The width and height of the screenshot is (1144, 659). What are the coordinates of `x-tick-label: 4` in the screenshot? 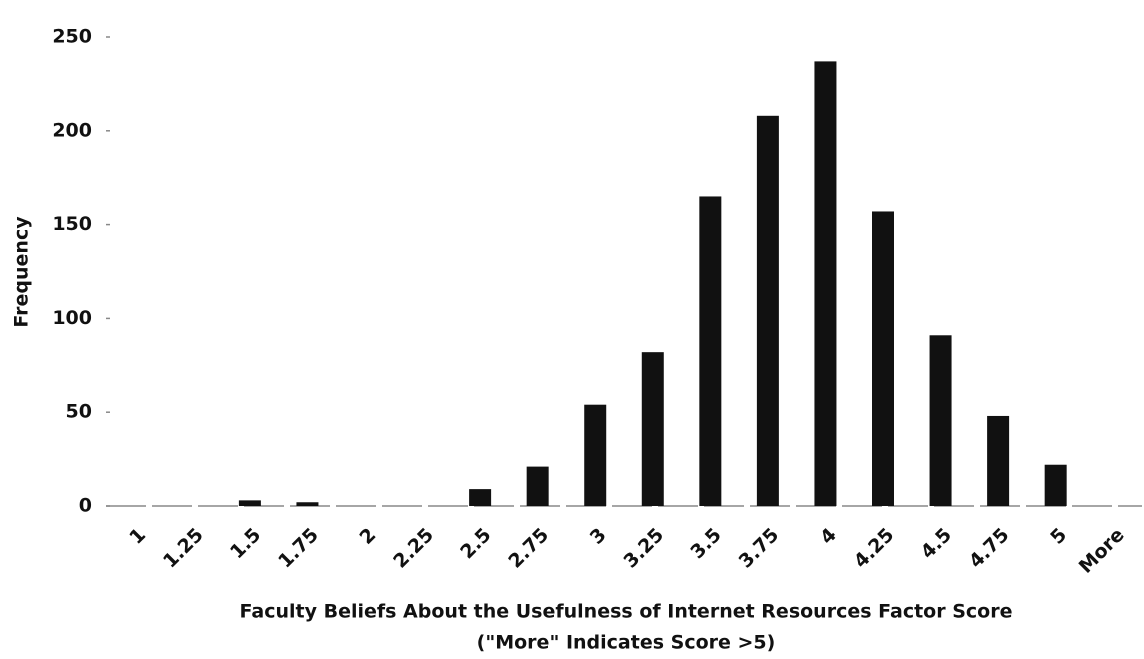 It's located at (828, 536).